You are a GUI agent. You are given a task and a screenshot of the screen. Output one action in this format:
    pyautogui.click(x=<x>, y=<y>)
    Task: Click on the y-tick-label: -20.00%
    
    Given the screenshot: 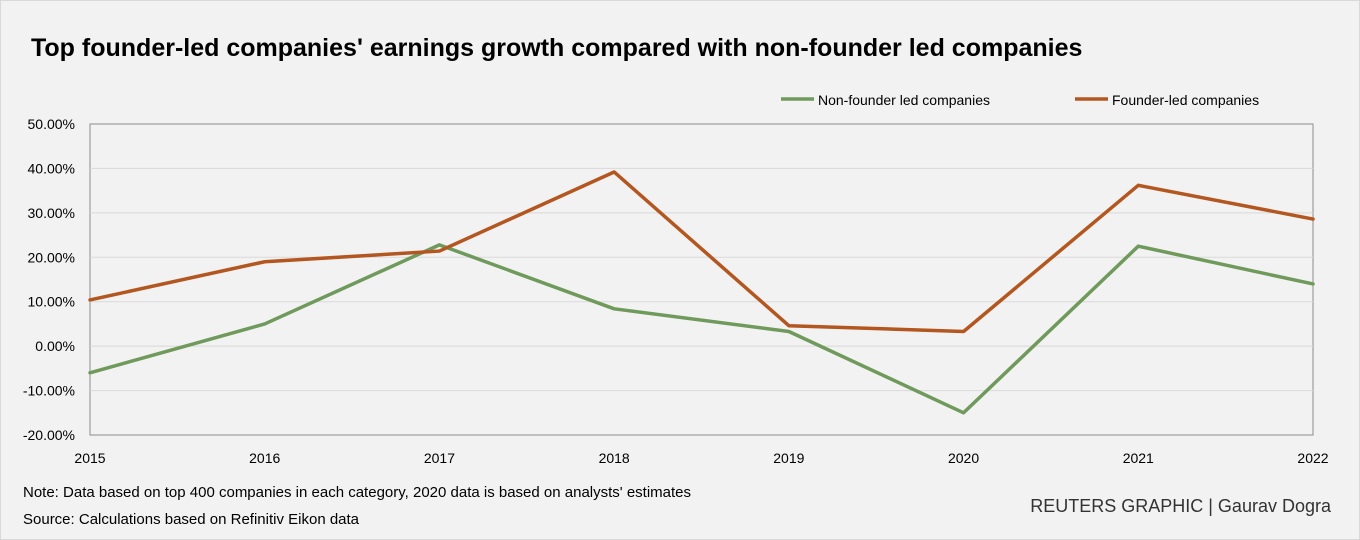 What is the action you would take?
    pyautogui.click(x=49, y=435)
    